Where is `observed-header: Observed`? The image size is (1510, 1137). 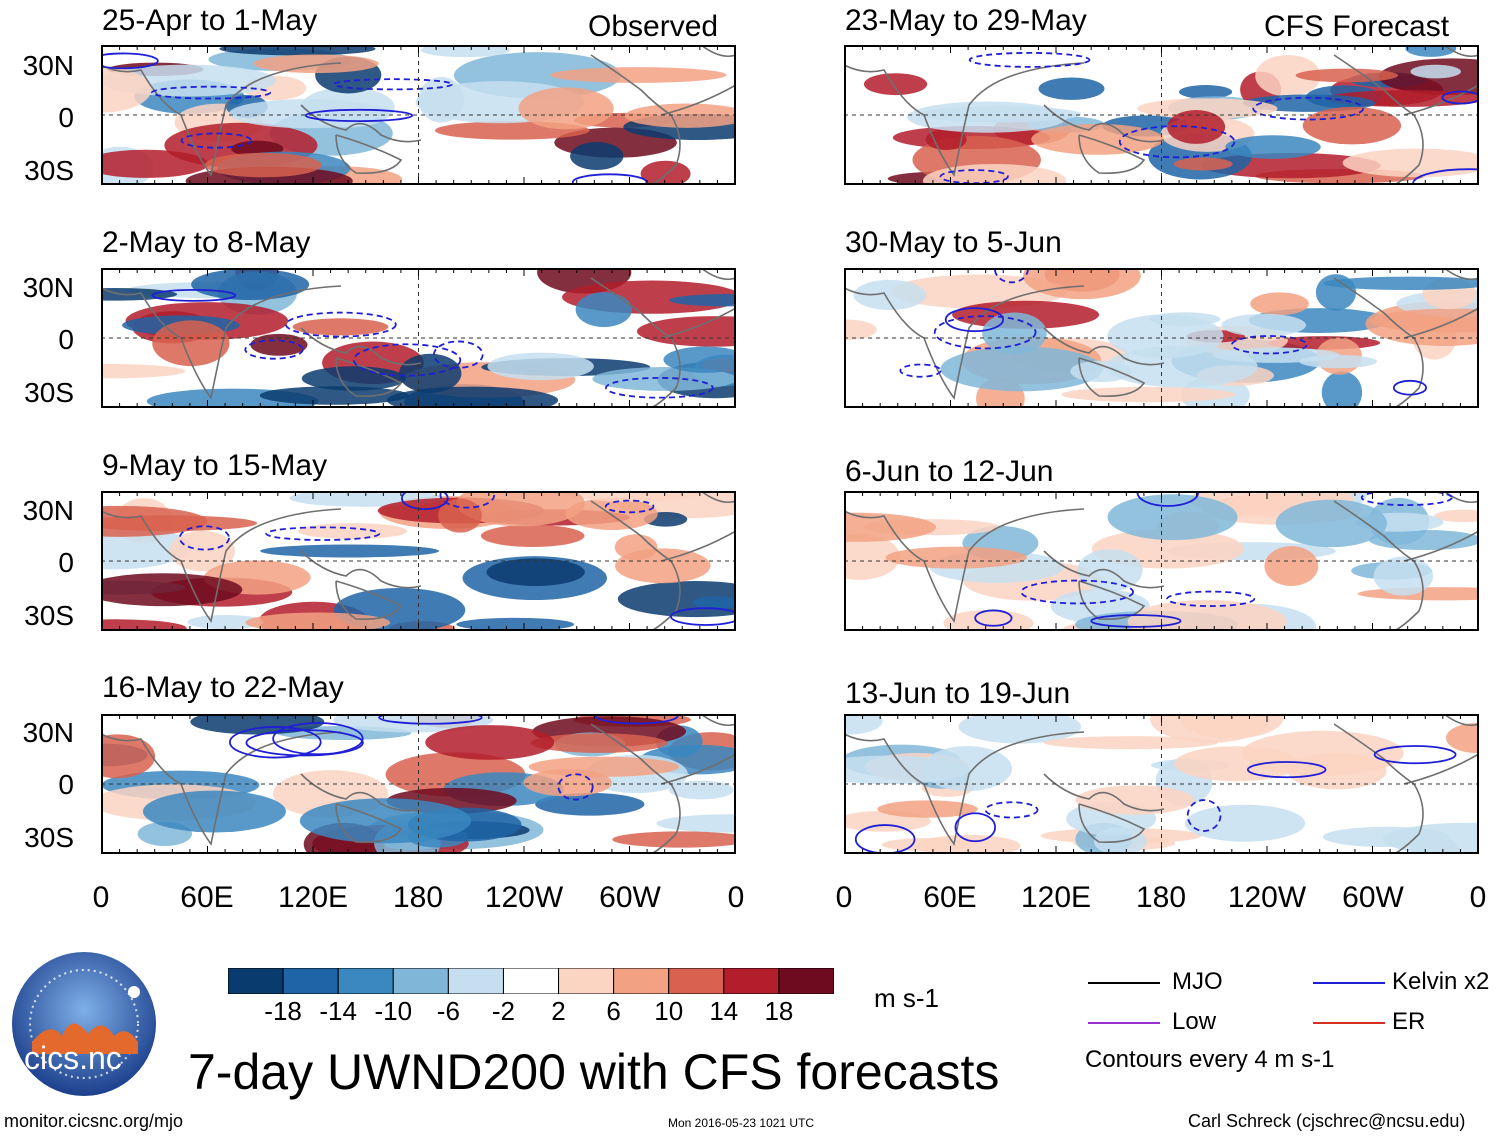 observed-header: Observed is located at coordinates (653, 26).